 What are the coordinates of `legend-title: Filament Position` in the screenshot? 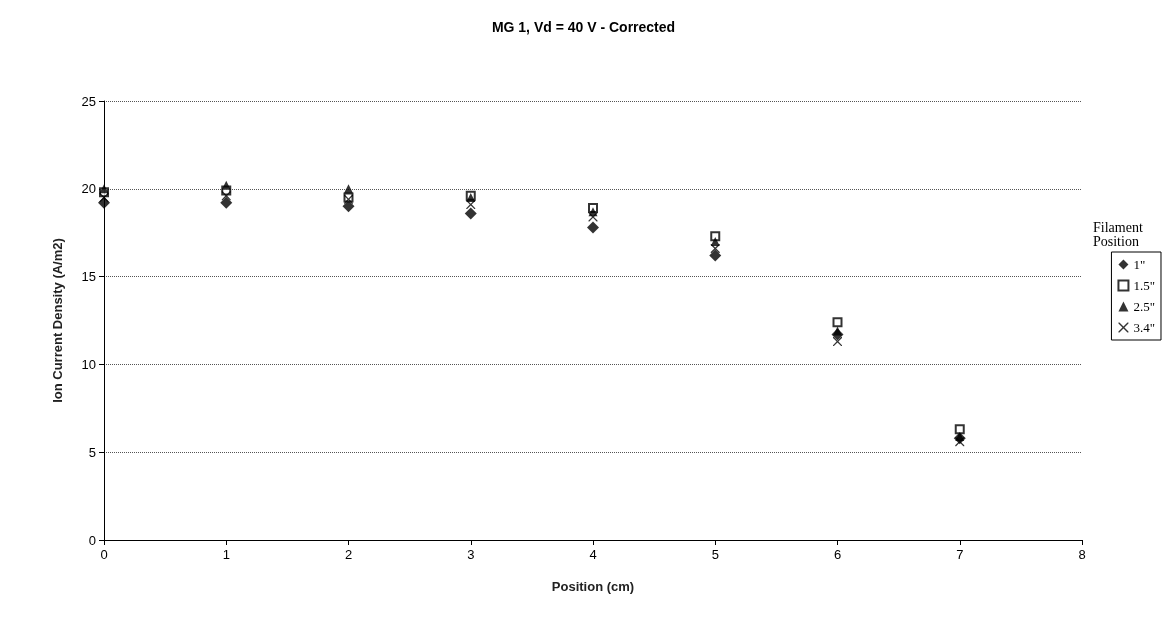 It's located at (1120, 234).